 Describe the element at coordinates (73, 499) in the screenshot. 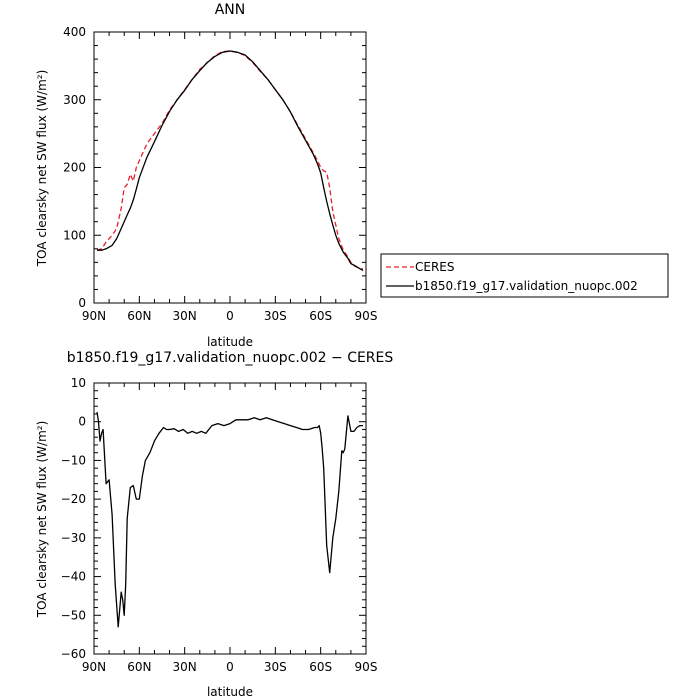

I see `y-tick-label: −20` at that location.